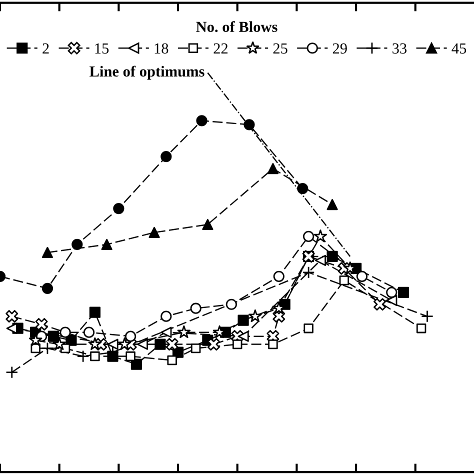  Describe the element at coordinates (221, 48) in the screenshot. I see `legend-label: 22` at that location.